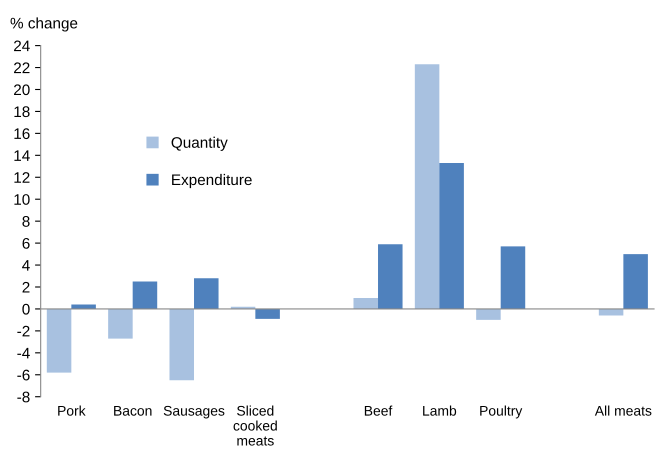 Image resolution: width=656 pixels, height=456 pixels. I want to click on y-tick-label: 16, so click(22, 134).